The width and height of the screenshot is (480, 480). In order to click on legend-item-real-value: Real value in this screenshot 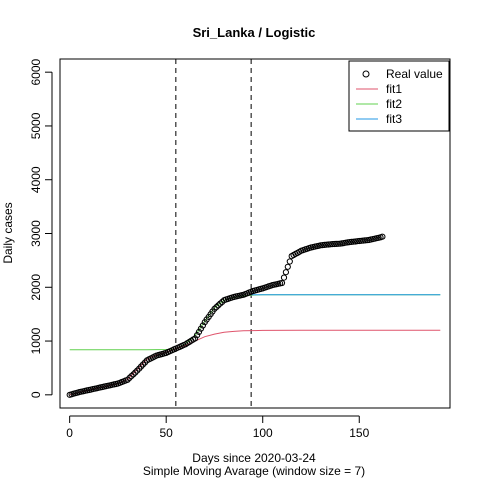, I will do `click(402, 74)`.